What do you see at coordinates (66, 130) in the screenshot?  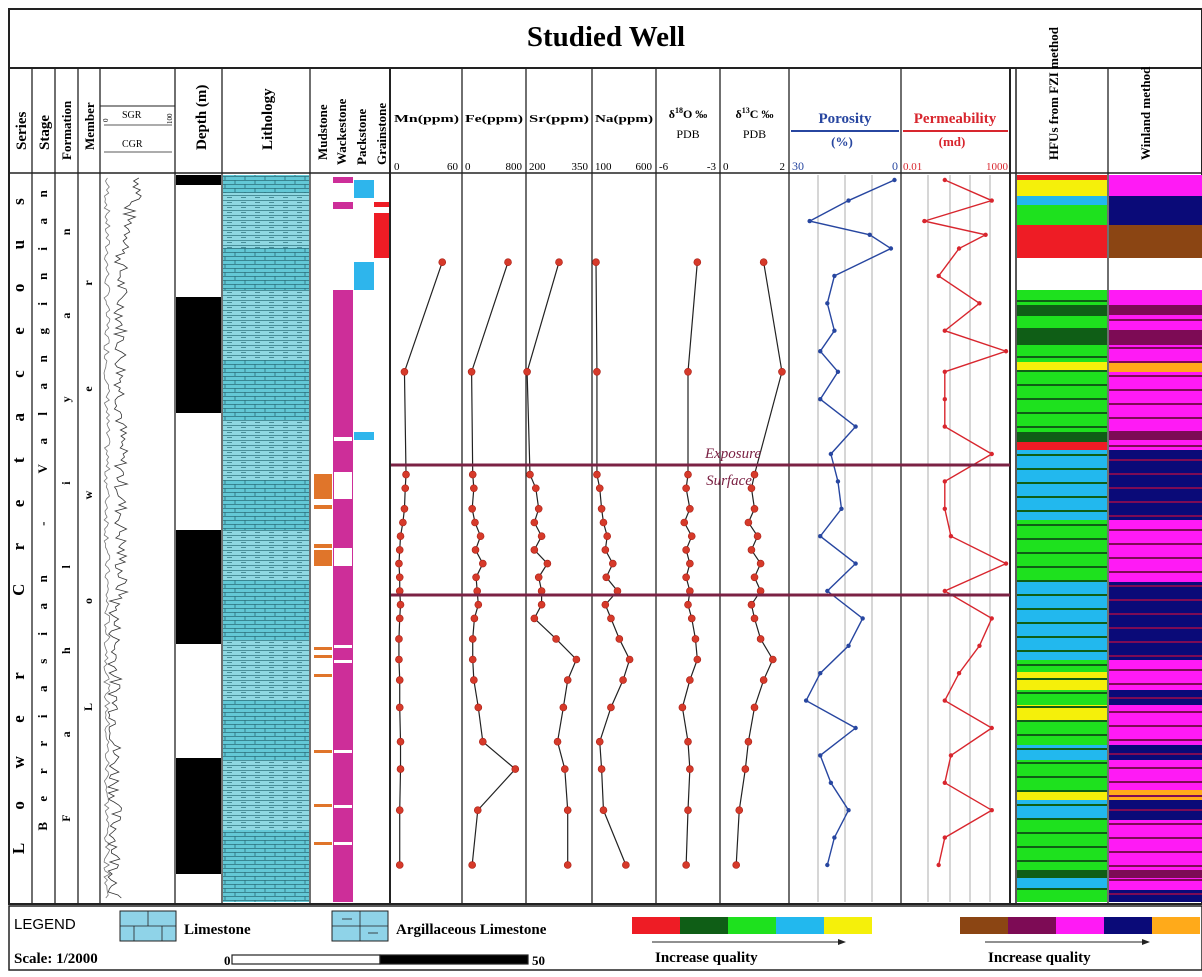 I see `header-formation: Formation` at bounding box center [66, 130].